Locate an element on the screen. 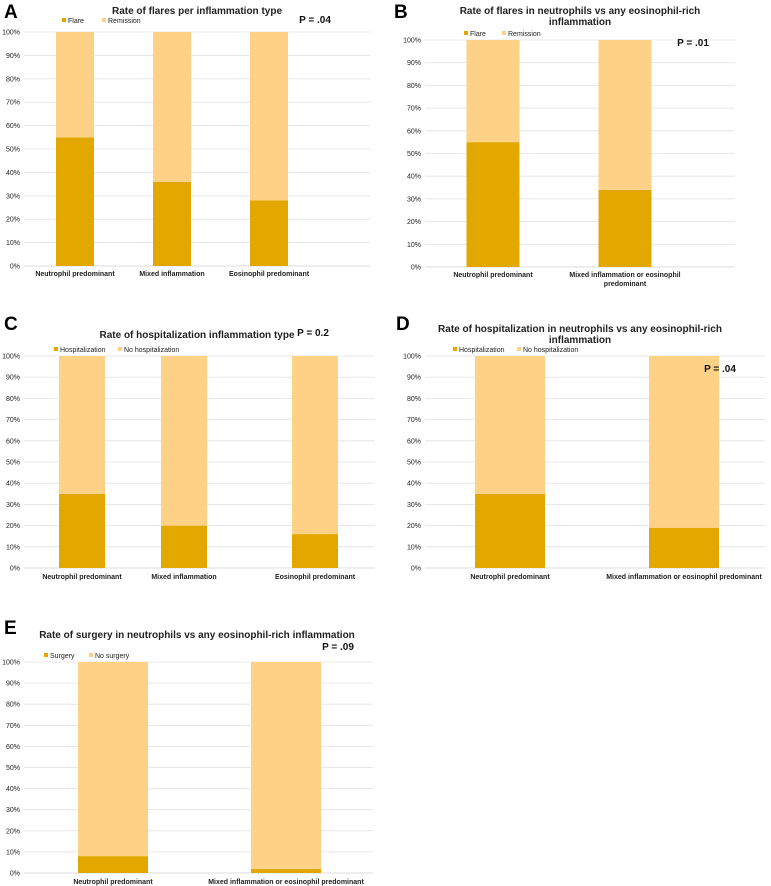 The image size is (771, 886). panel-e-legend-label-2: No surgery is located at coordinates (112, 656).